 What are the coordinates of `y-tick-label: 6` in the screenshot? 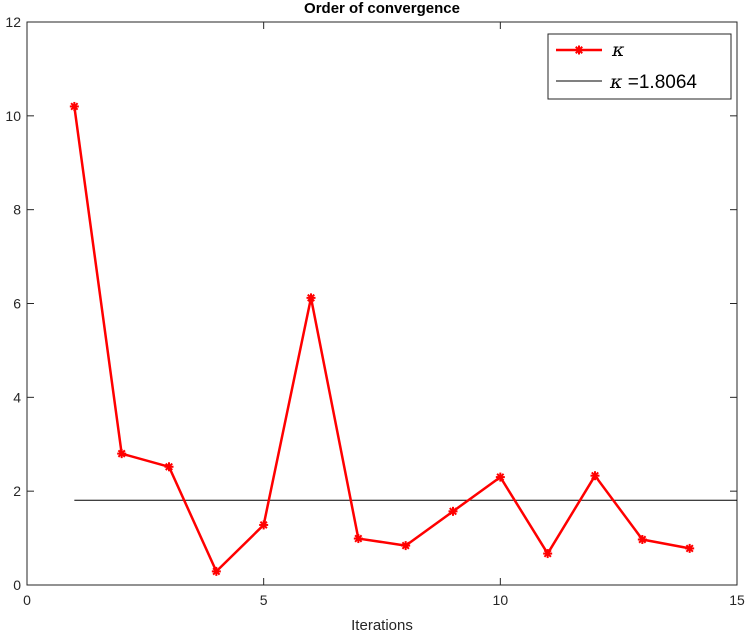 It's located at (17, 304).